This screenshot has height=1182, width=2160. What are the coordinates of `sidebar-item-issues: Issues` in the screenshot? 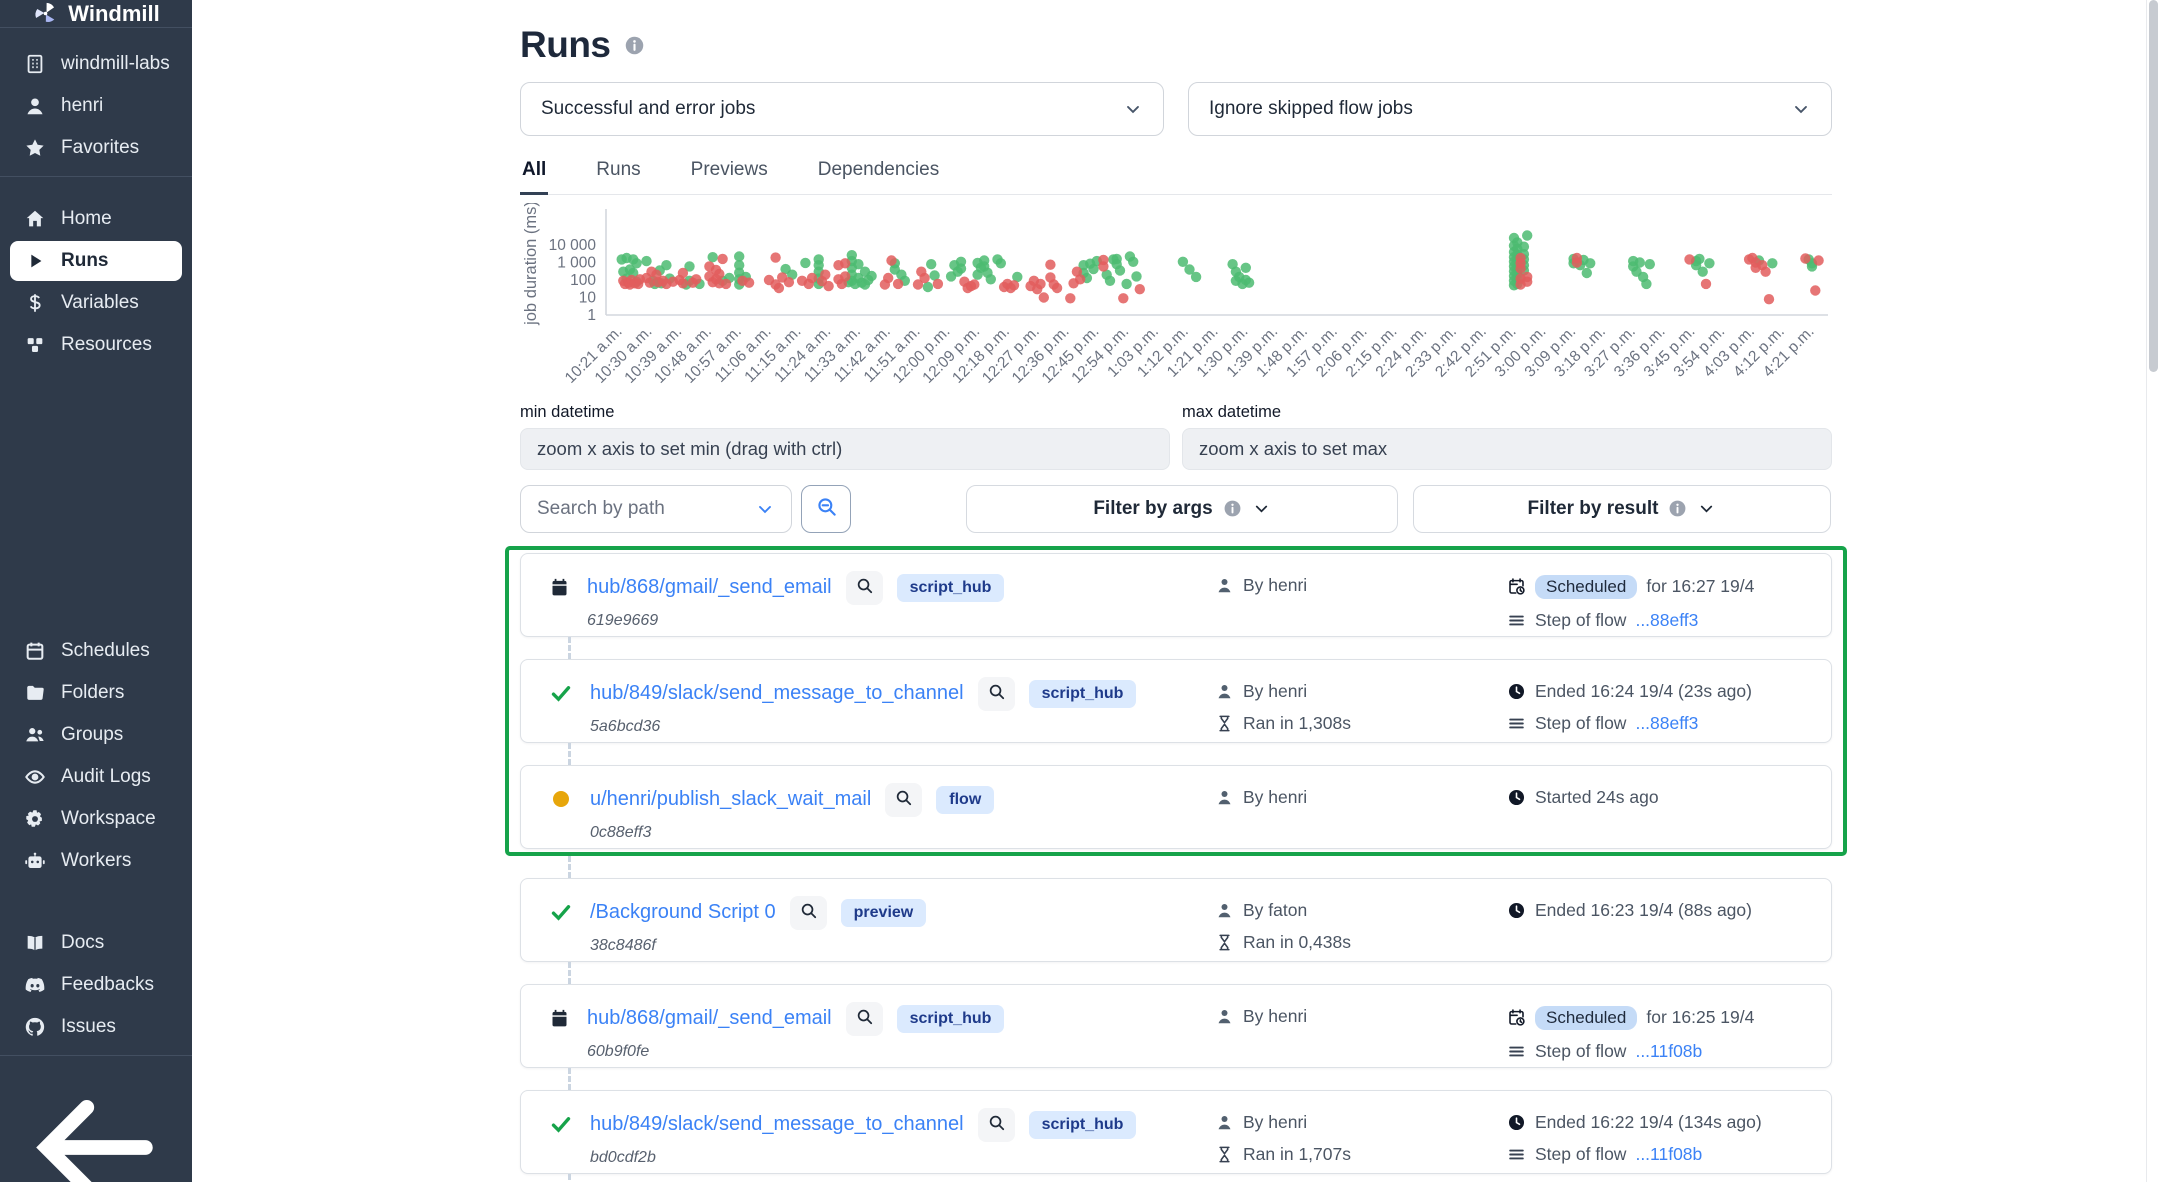 It's located at (96, 1027).